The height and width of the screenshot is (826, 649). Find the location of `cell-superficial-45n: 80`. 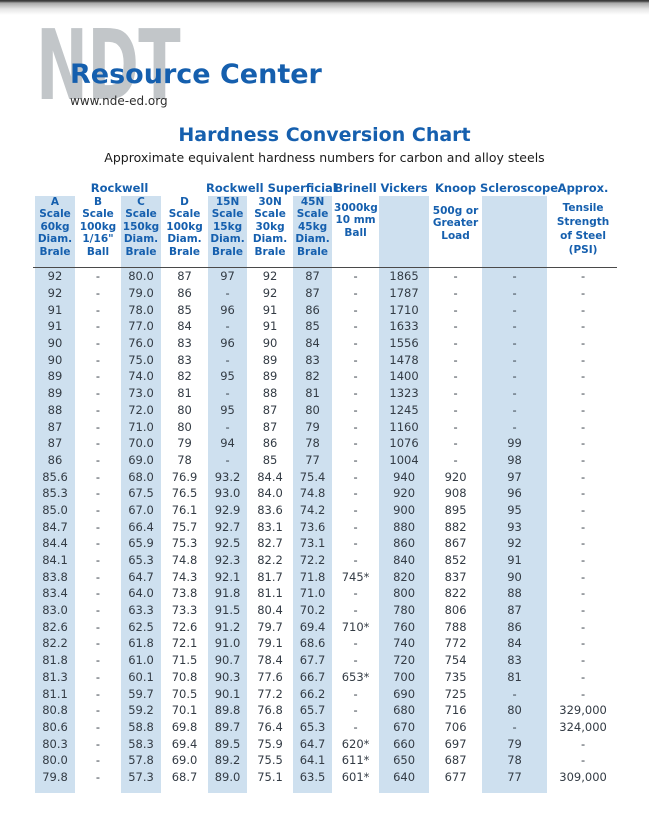

cell-superficial-45n: 80 is located at coordinates (313, 410).